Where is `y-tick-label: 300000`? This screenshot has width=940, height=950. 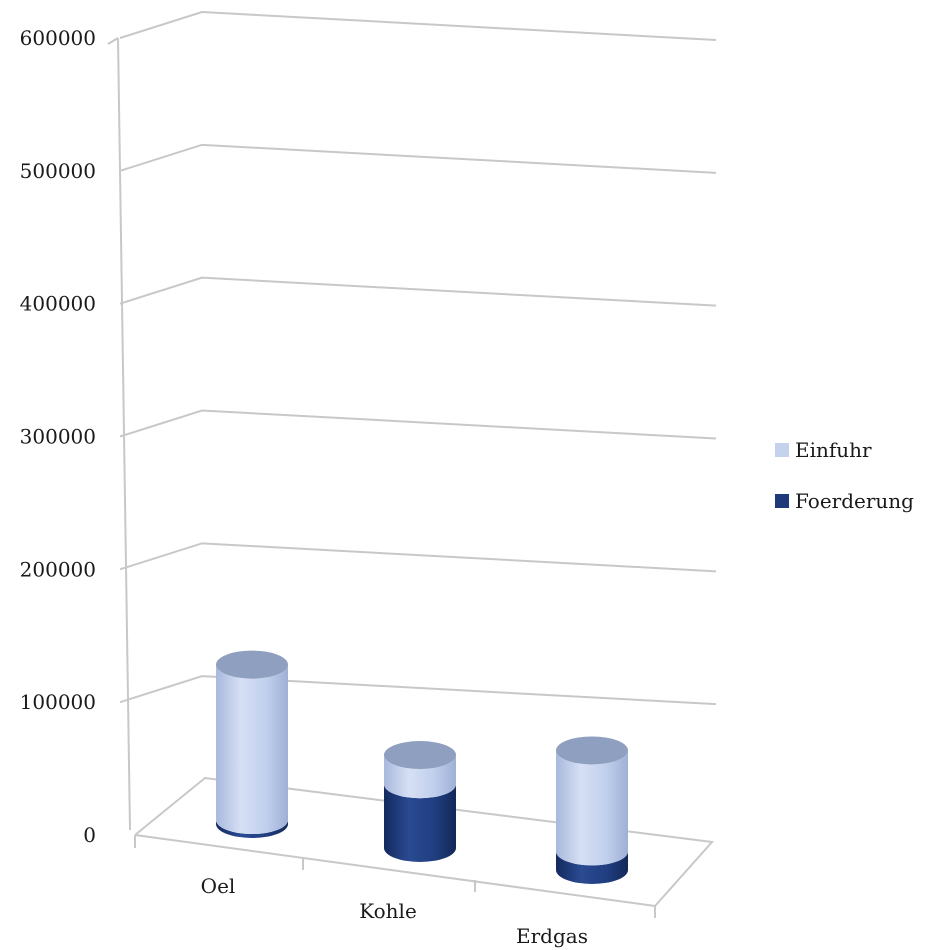 y-tick-label: 300000 is located at coordinates (58, 437).